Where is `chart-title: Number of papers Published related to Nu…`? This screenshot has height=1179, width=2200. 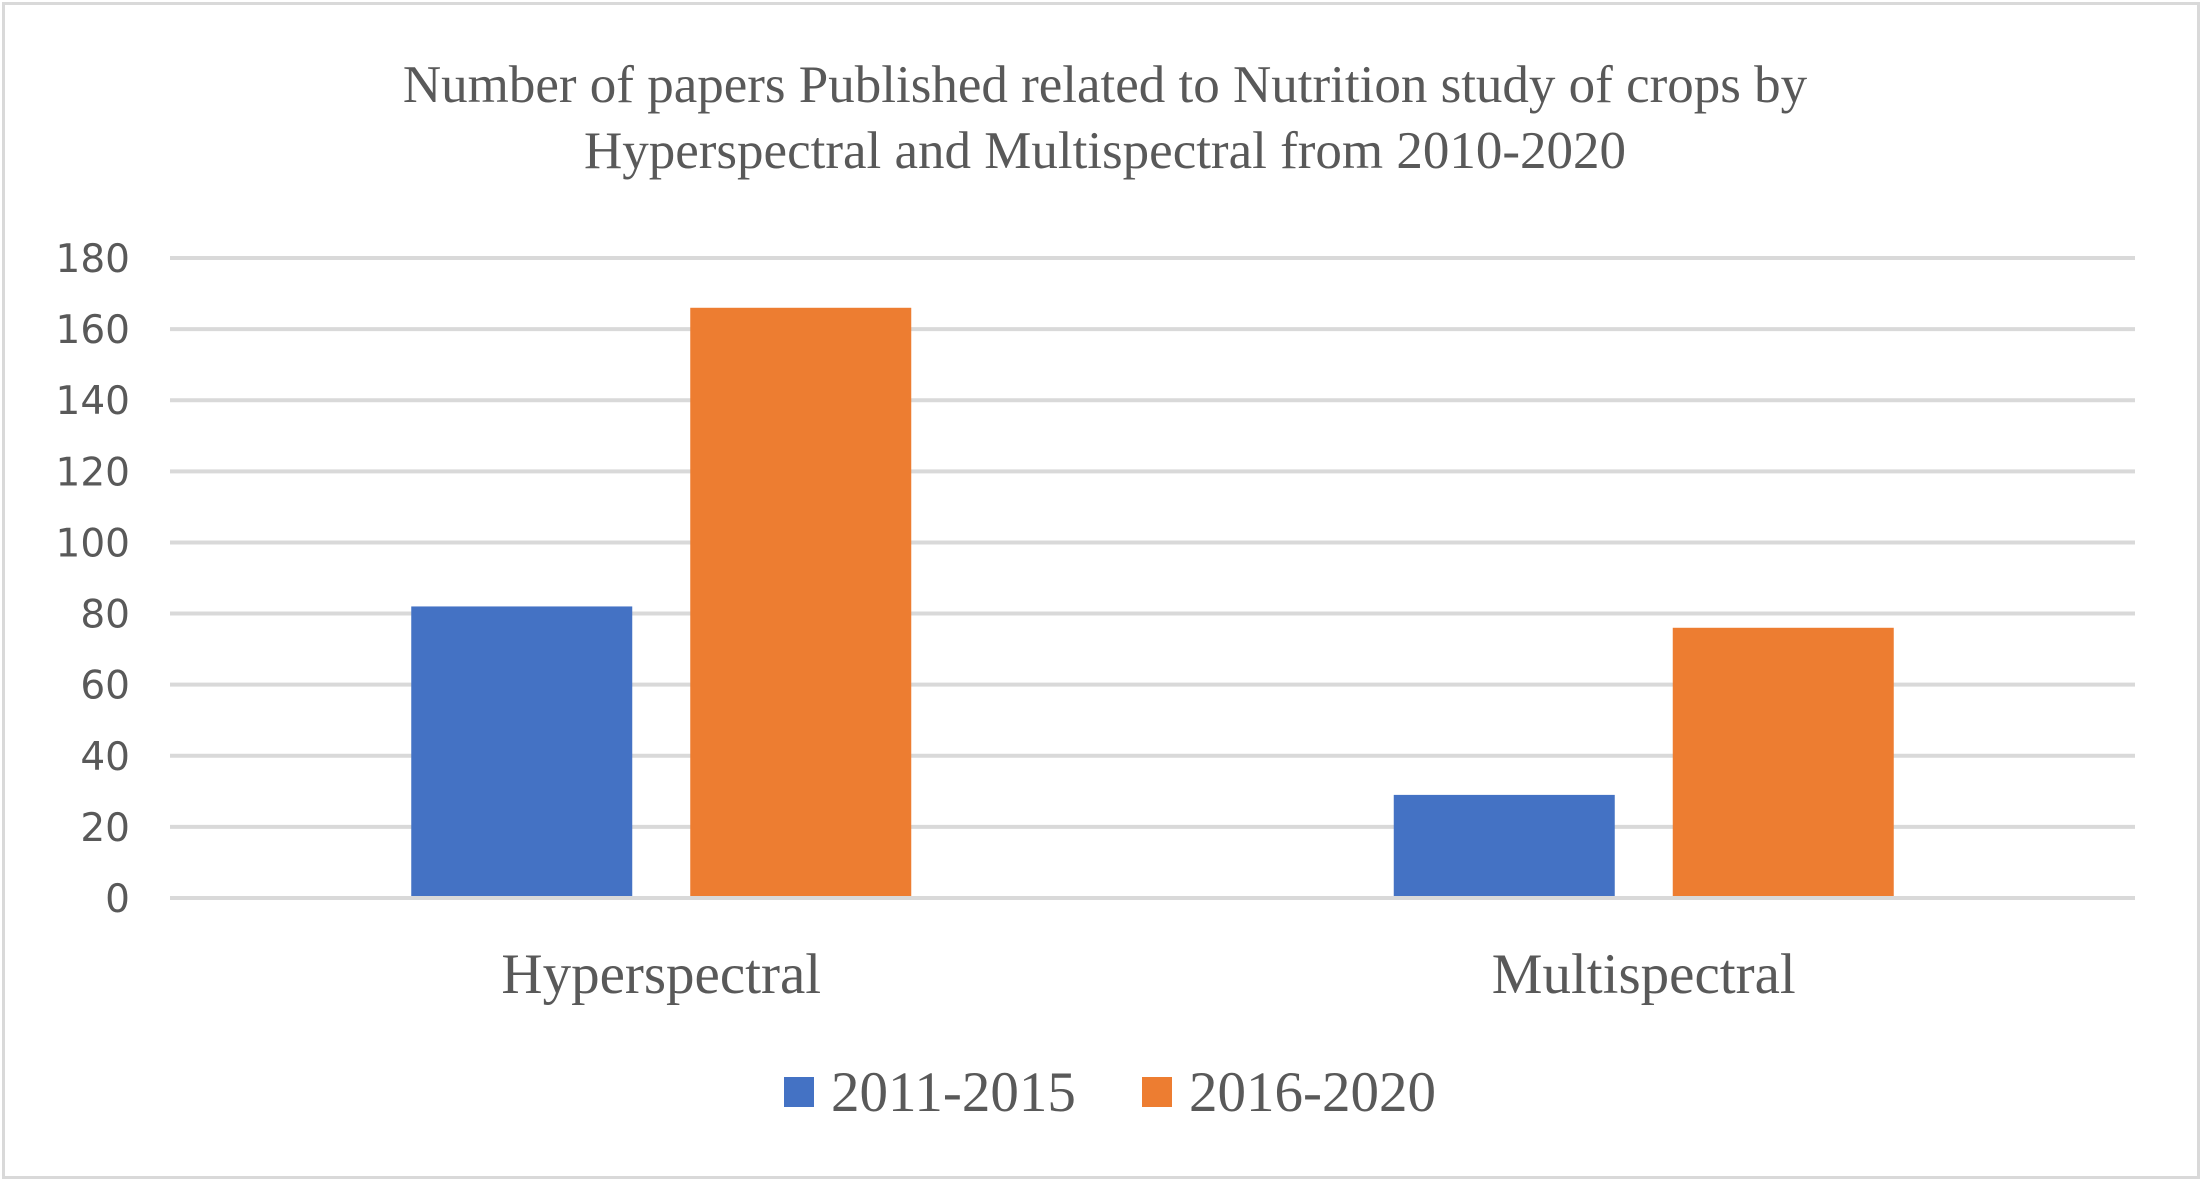 chart-title: Number of papers Published related to Nu… is located at coordinates (1105, 118).